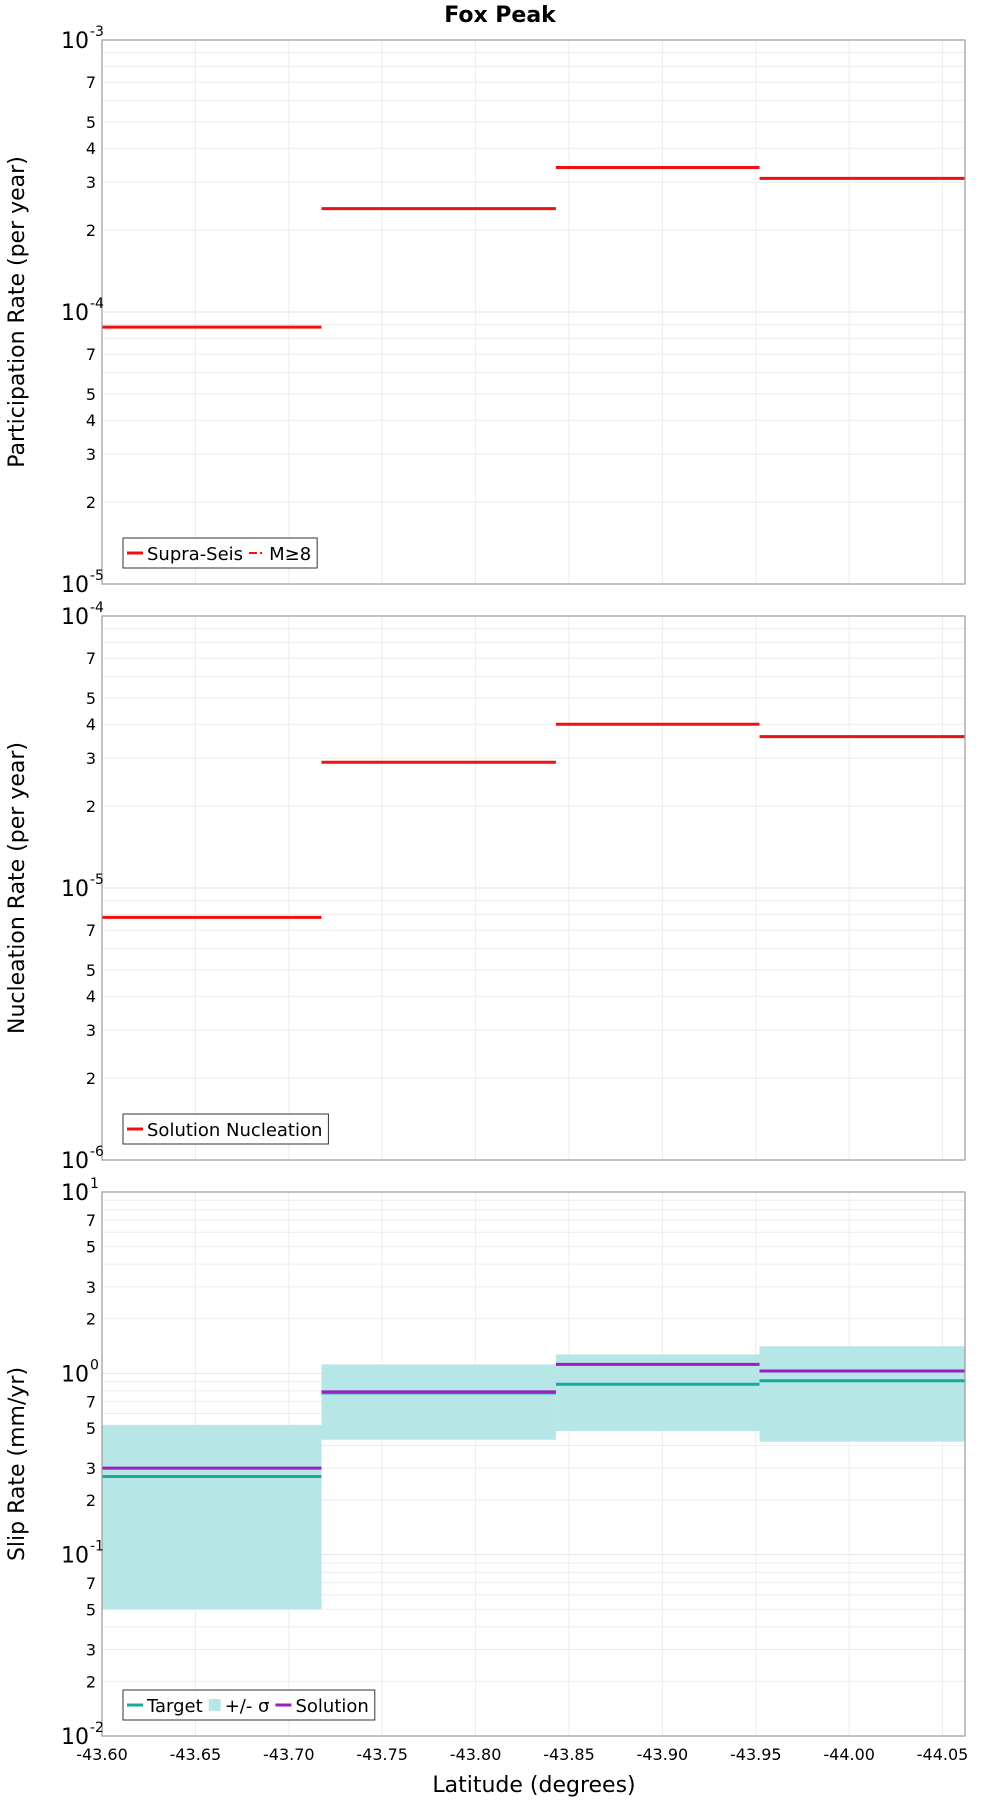  I want to click on y-major-tick-label: 10 1, so click(80, 1191).